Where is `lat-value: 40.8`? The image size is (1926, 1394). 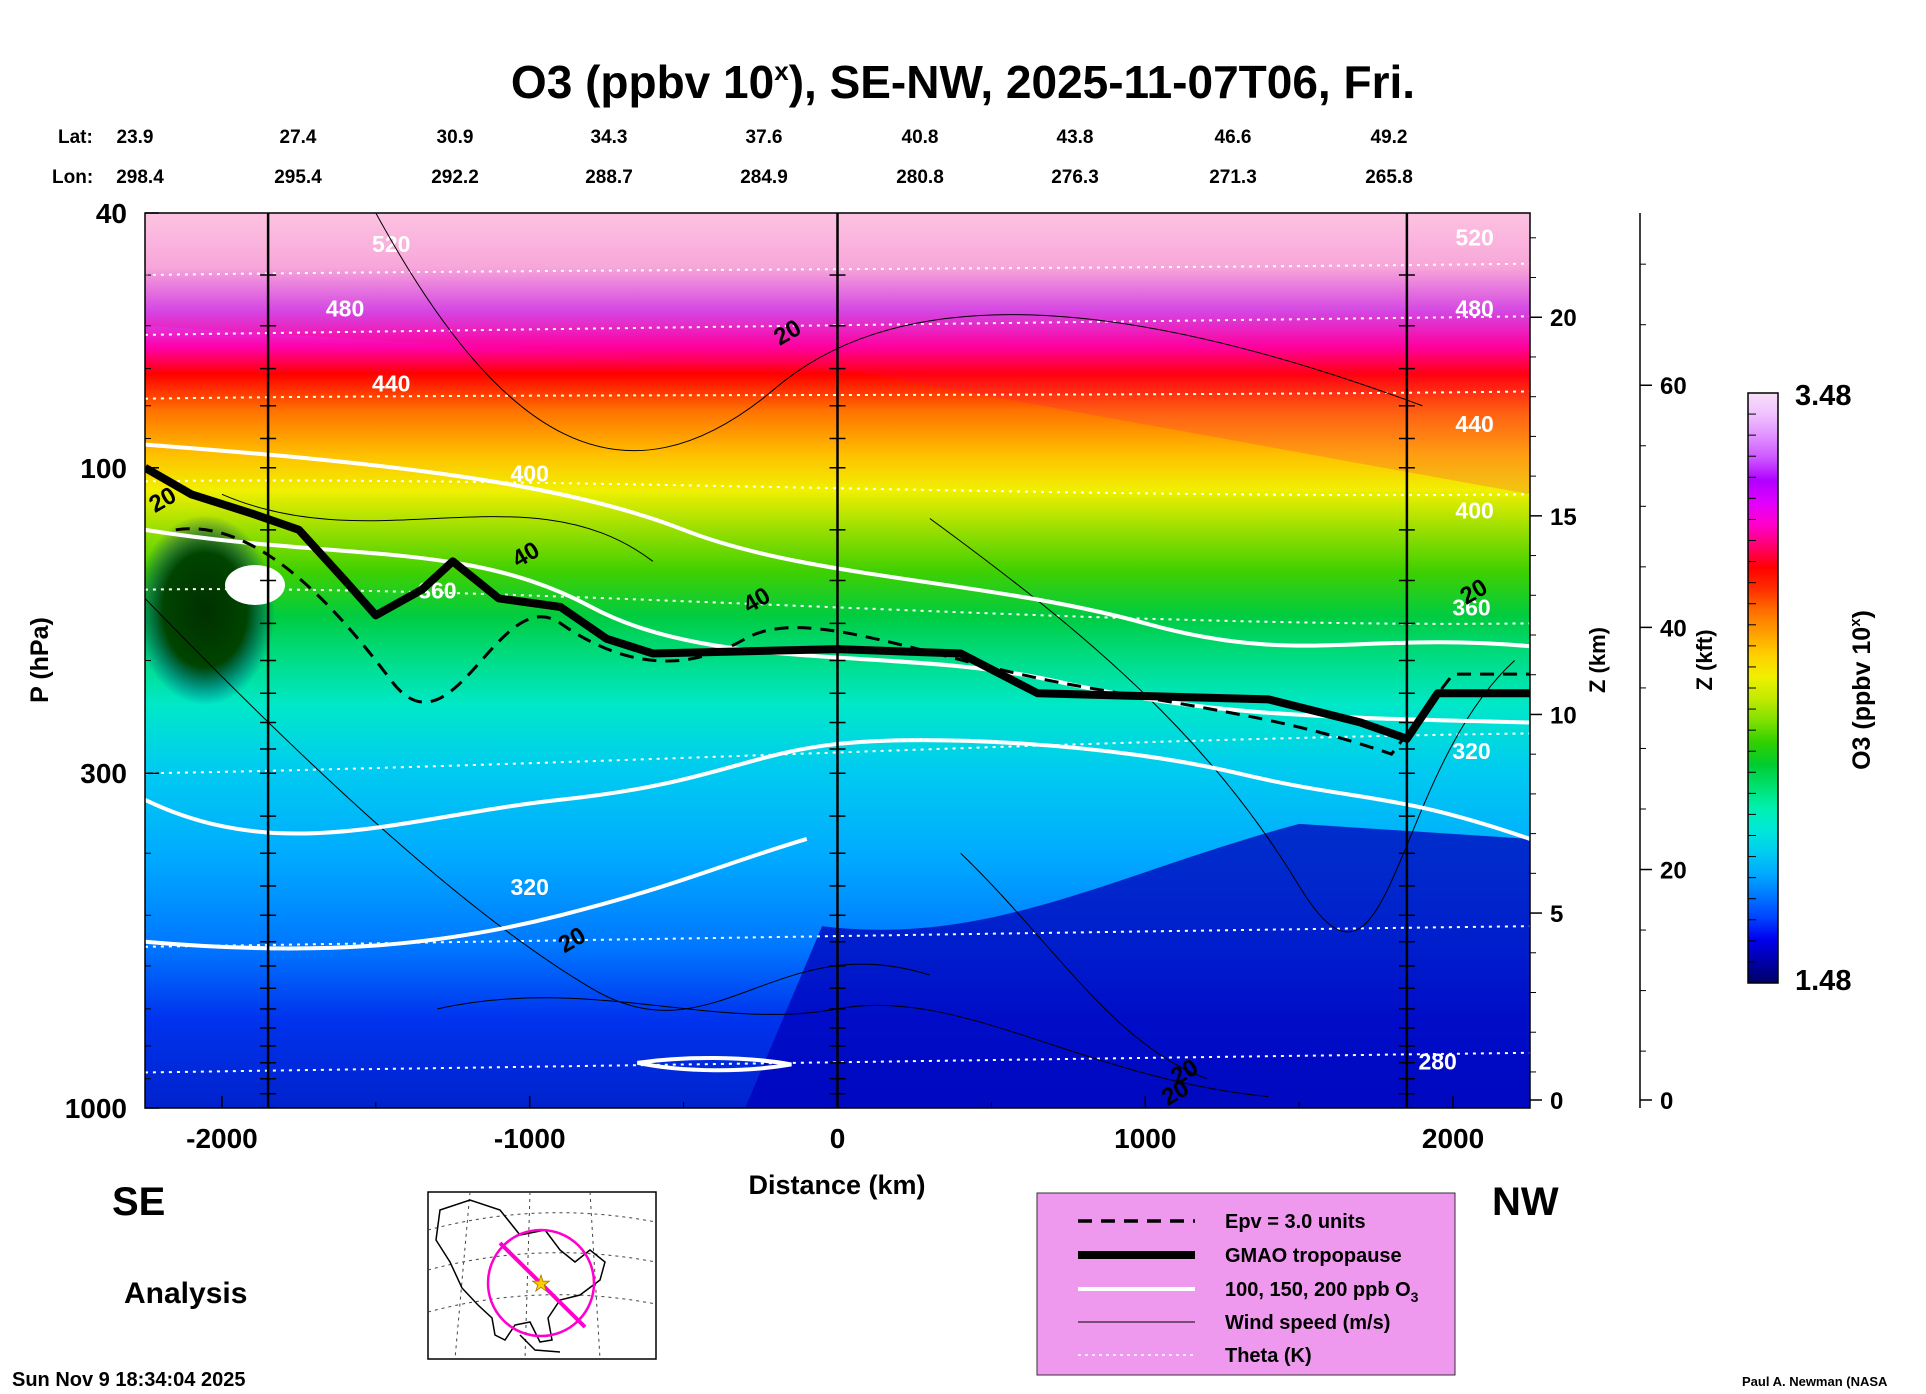 lat-value: 40.8 is located at coordinates (920, 137).